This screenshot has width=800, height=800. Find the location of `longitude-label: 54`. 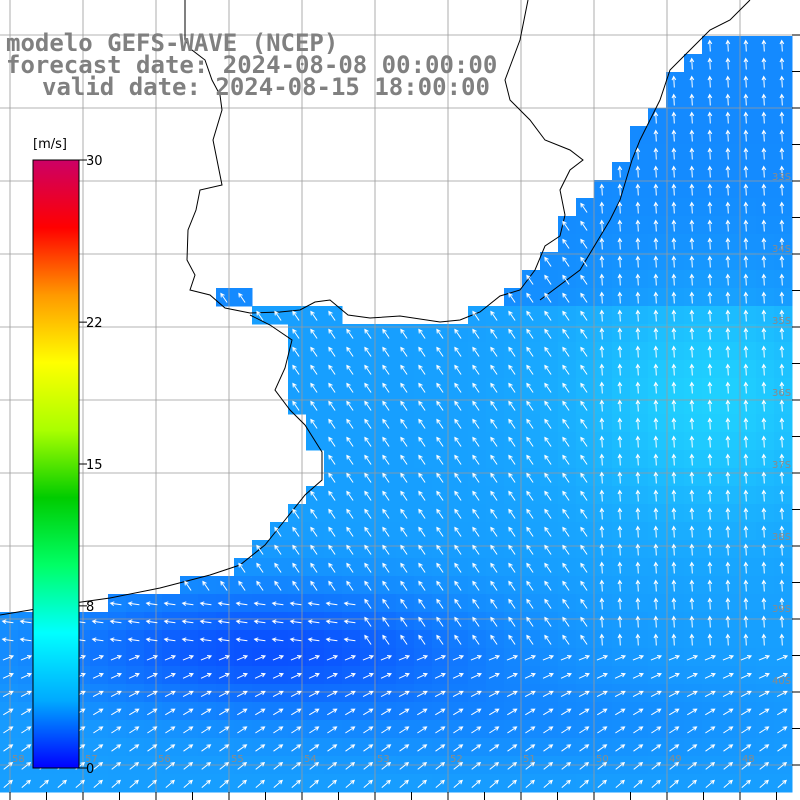

longitude-label: 54 is located at coordinates (310, 759).